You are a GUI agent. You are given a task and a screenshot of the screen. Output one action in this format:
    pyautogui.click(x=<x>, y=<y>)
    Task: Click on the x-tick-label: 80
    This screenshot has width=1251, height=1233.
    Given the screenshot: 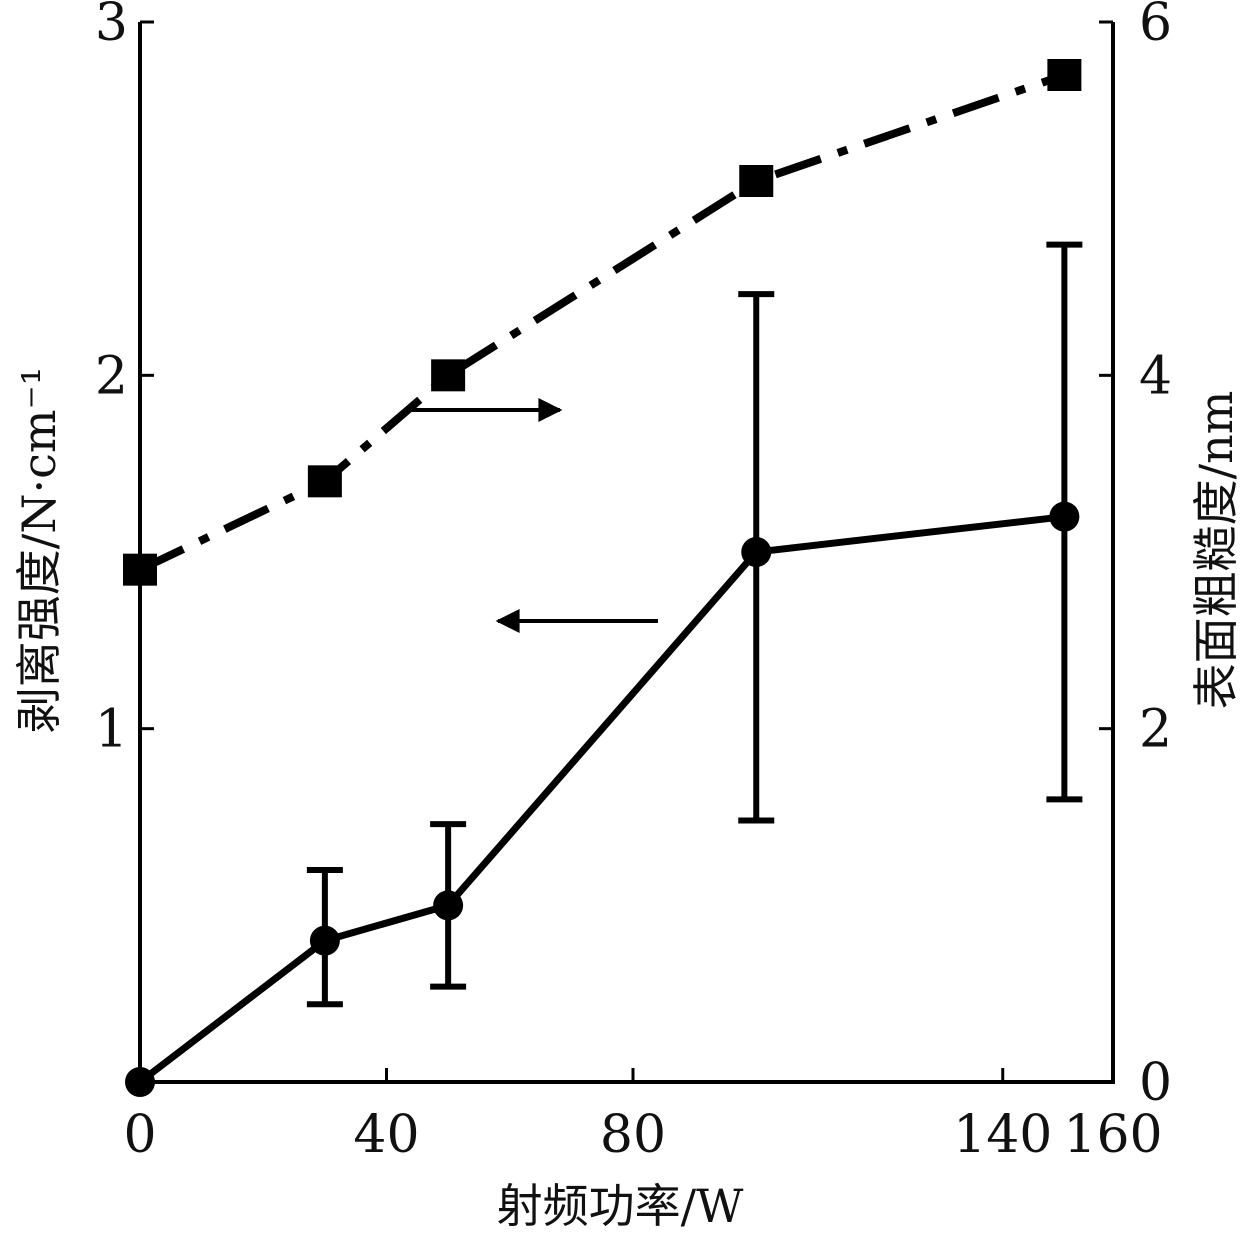 What is the action you would take?
    pyautogui.click(x=633, y=1135)
    